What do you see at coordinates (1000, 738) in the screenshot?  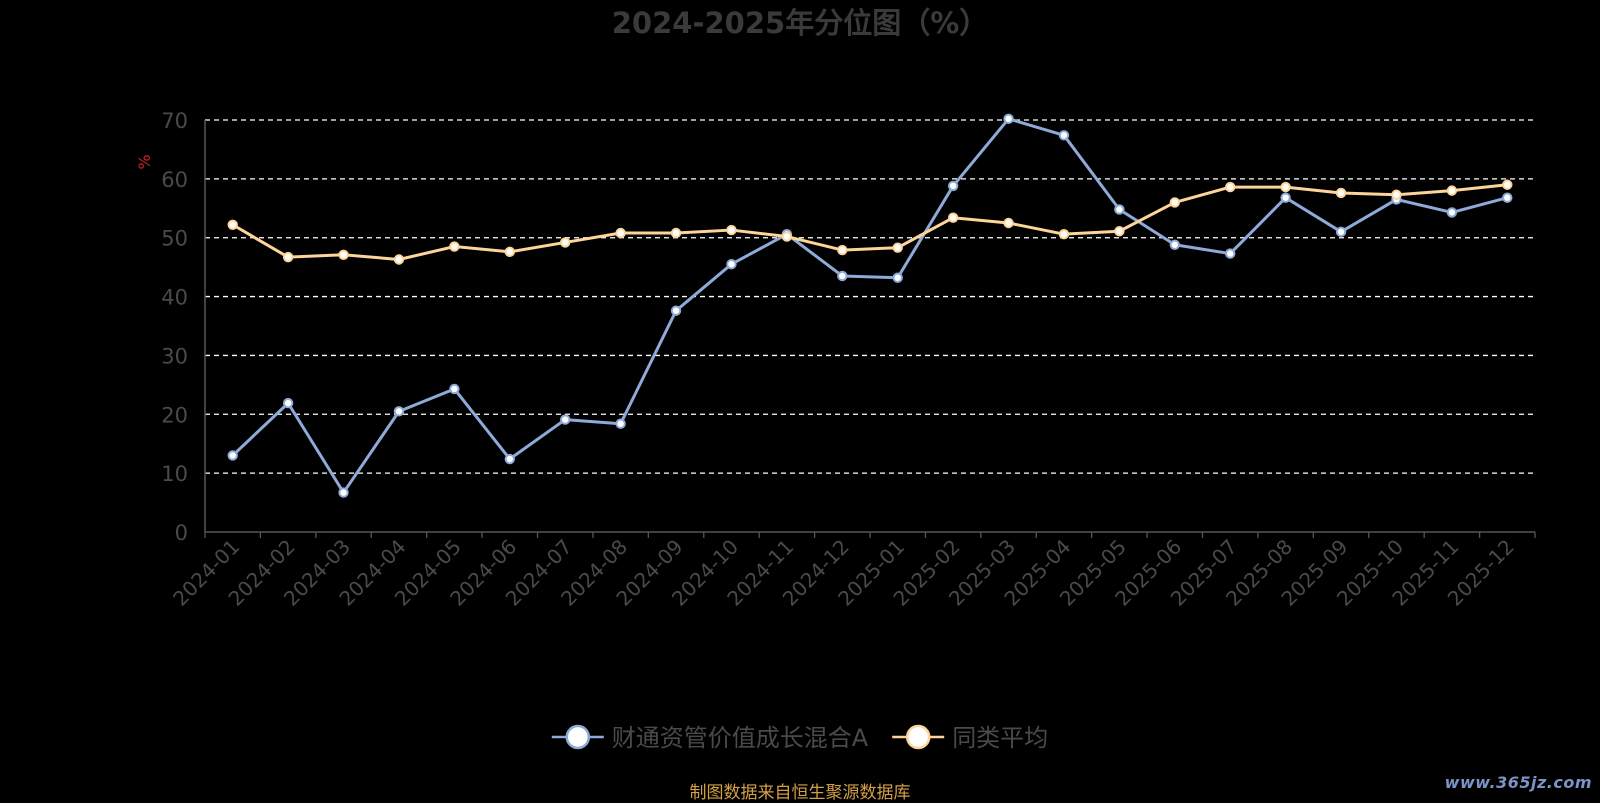 I see `legend-label: 同类平均` at bounding box center [1000, 738].